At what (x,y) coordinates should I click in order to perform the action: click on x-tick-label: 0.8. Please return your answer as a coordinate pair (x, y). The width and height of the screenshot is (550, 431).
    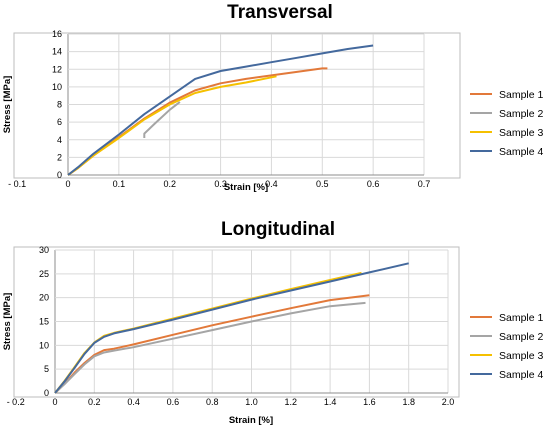
    Looking at the image, I should click on (212, 402).